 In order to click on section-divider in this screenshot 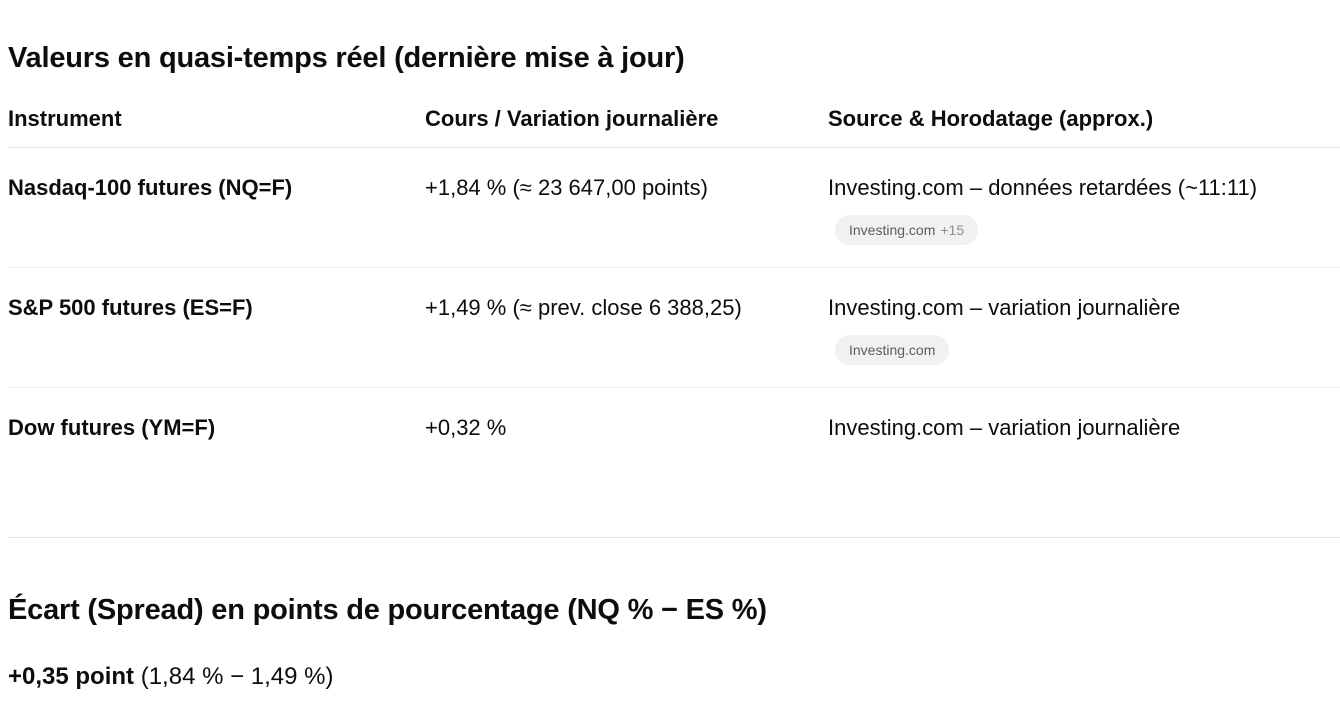, I will do `click(674, 537)`.